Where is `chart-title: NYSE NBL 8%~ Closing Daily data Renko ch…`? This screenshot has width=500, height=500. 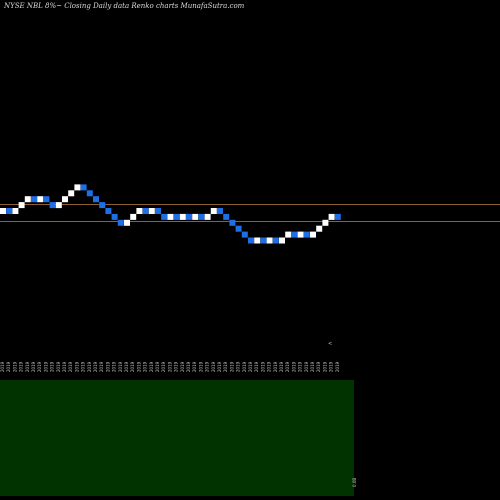
chart-title: NYSE NBL 8%~ Closing Daily data Renko ch… is located at coordinates (124, 6).